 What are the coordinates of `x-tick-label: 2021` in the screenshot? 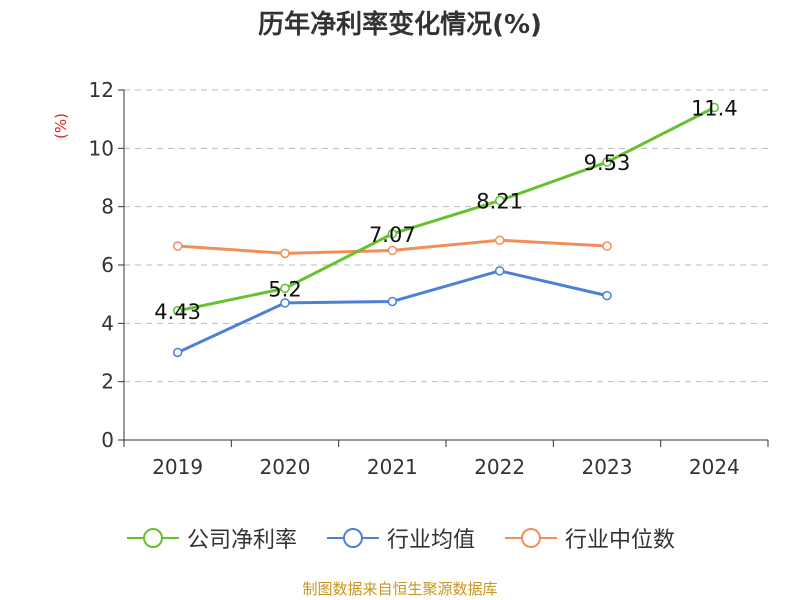 It's located at (392, 467).